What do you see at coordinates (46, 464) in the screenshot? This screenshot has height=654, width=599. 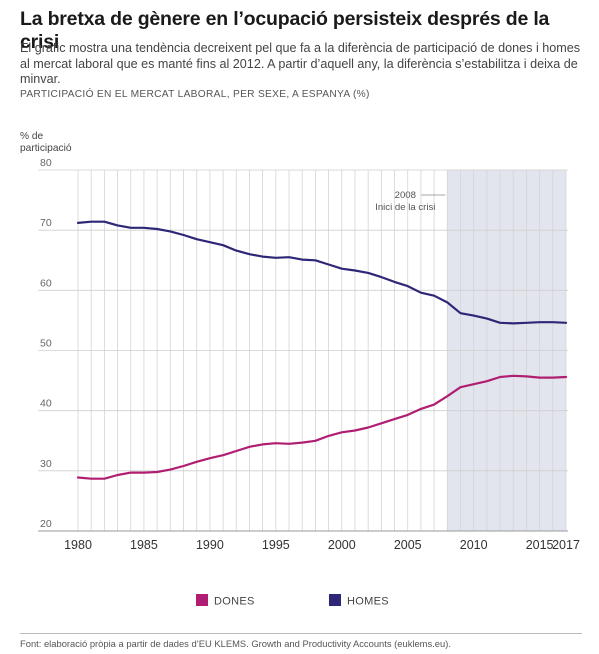 I see `y-tick-label: 30` at bounding box center [46, 464].